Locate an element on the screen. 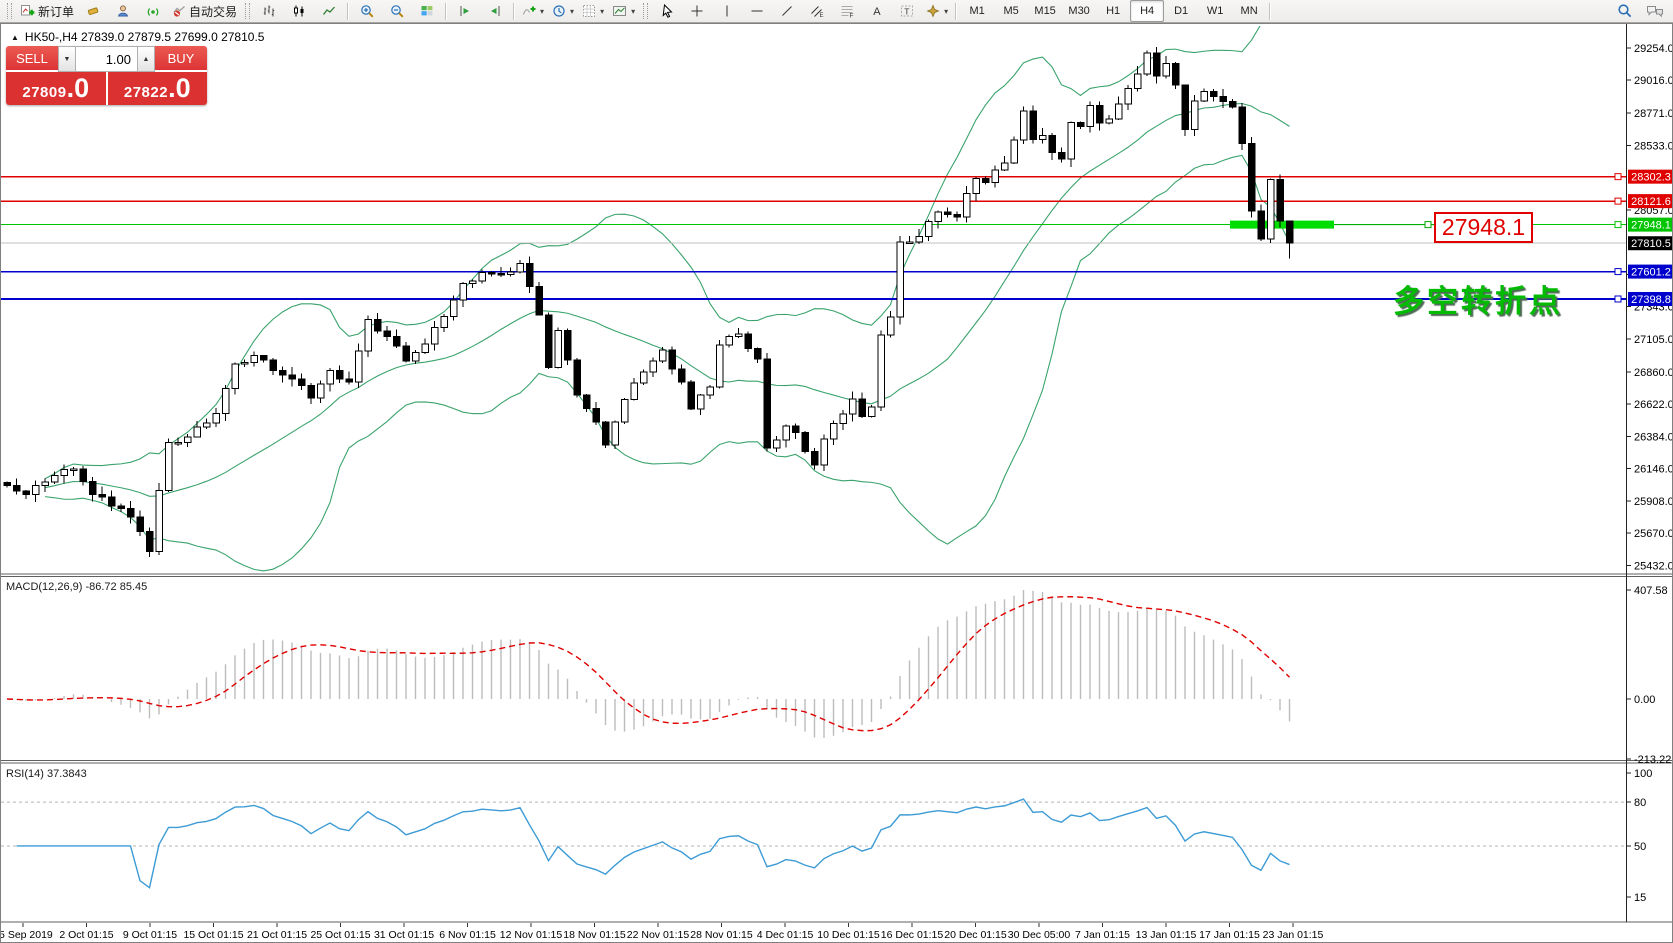 Image resolution: width=1673 pixels, height=943 pixels. chat-button is located at coordinates (1655, 11).